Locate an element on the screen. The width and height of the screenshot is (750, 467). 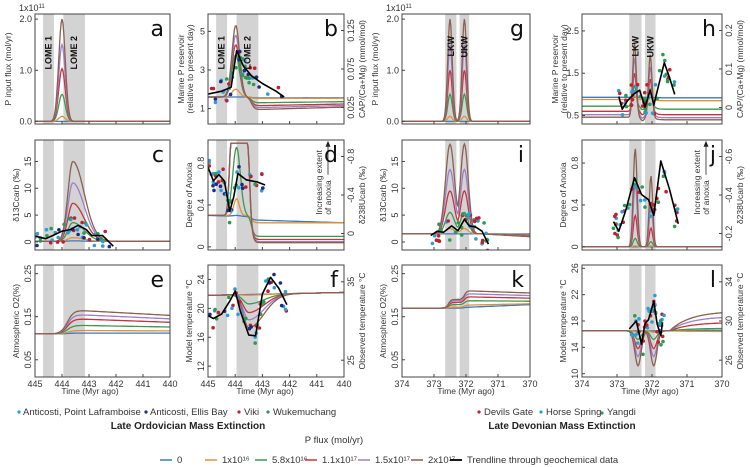
y2-tick-label: -0.4 is located at coordinates (351, 195).